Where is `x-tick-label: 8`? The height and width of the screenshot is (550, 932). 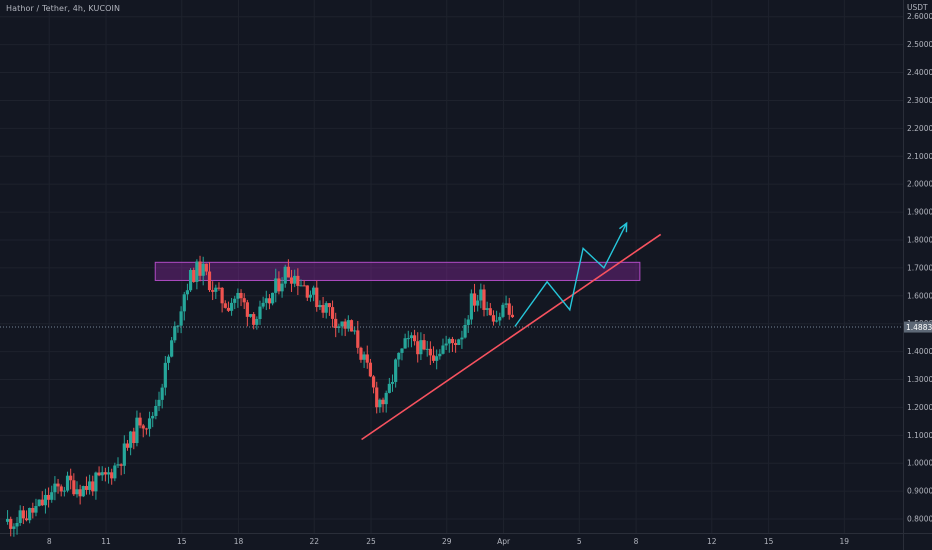 x-tick-label: 8 is located at coordinates (49, 541).